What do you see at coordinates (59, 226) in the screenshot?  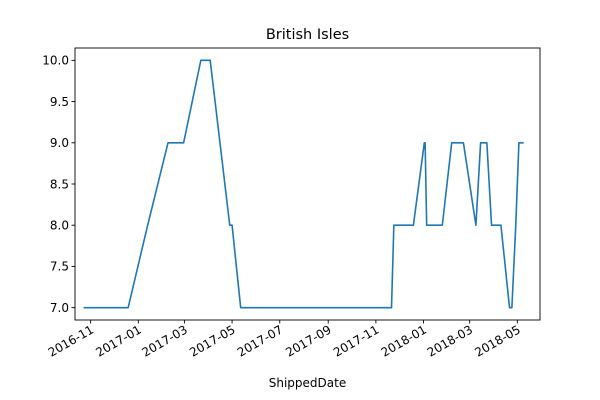 I see `y-tick-label: 8.0` at bounding box center [59, 226].